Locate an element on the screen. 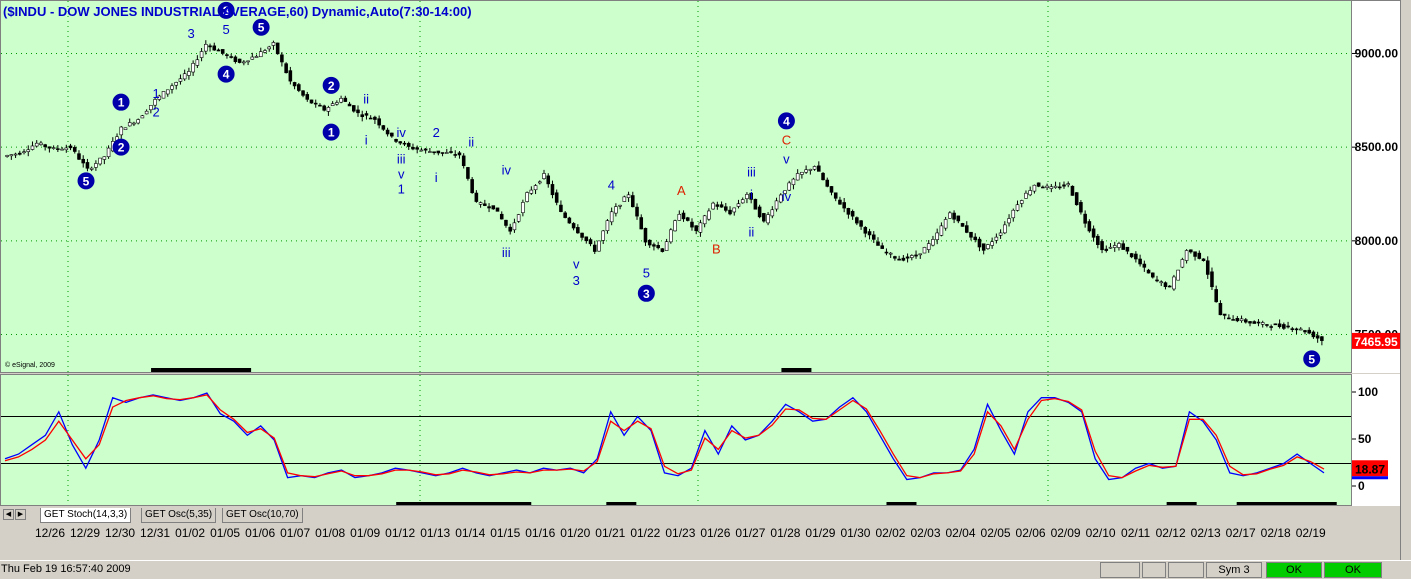  status-bar: Thu Feb 19 16:57:40 2009 Sym 3 OK OK is located at coordinates (705, 569).